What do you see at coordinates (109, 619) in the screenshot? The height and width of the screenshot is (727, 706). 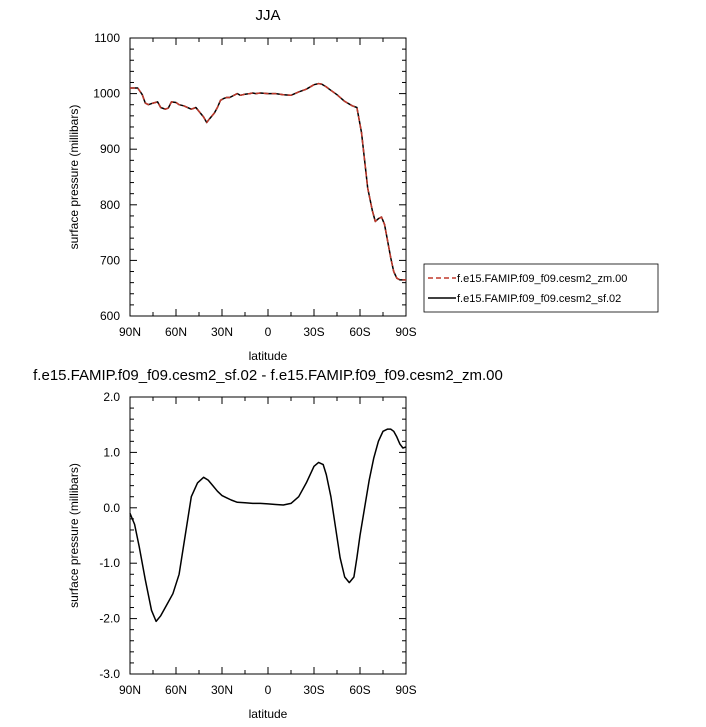 I see `y-tick-label: -2.0` at bounding box center [109, 619].